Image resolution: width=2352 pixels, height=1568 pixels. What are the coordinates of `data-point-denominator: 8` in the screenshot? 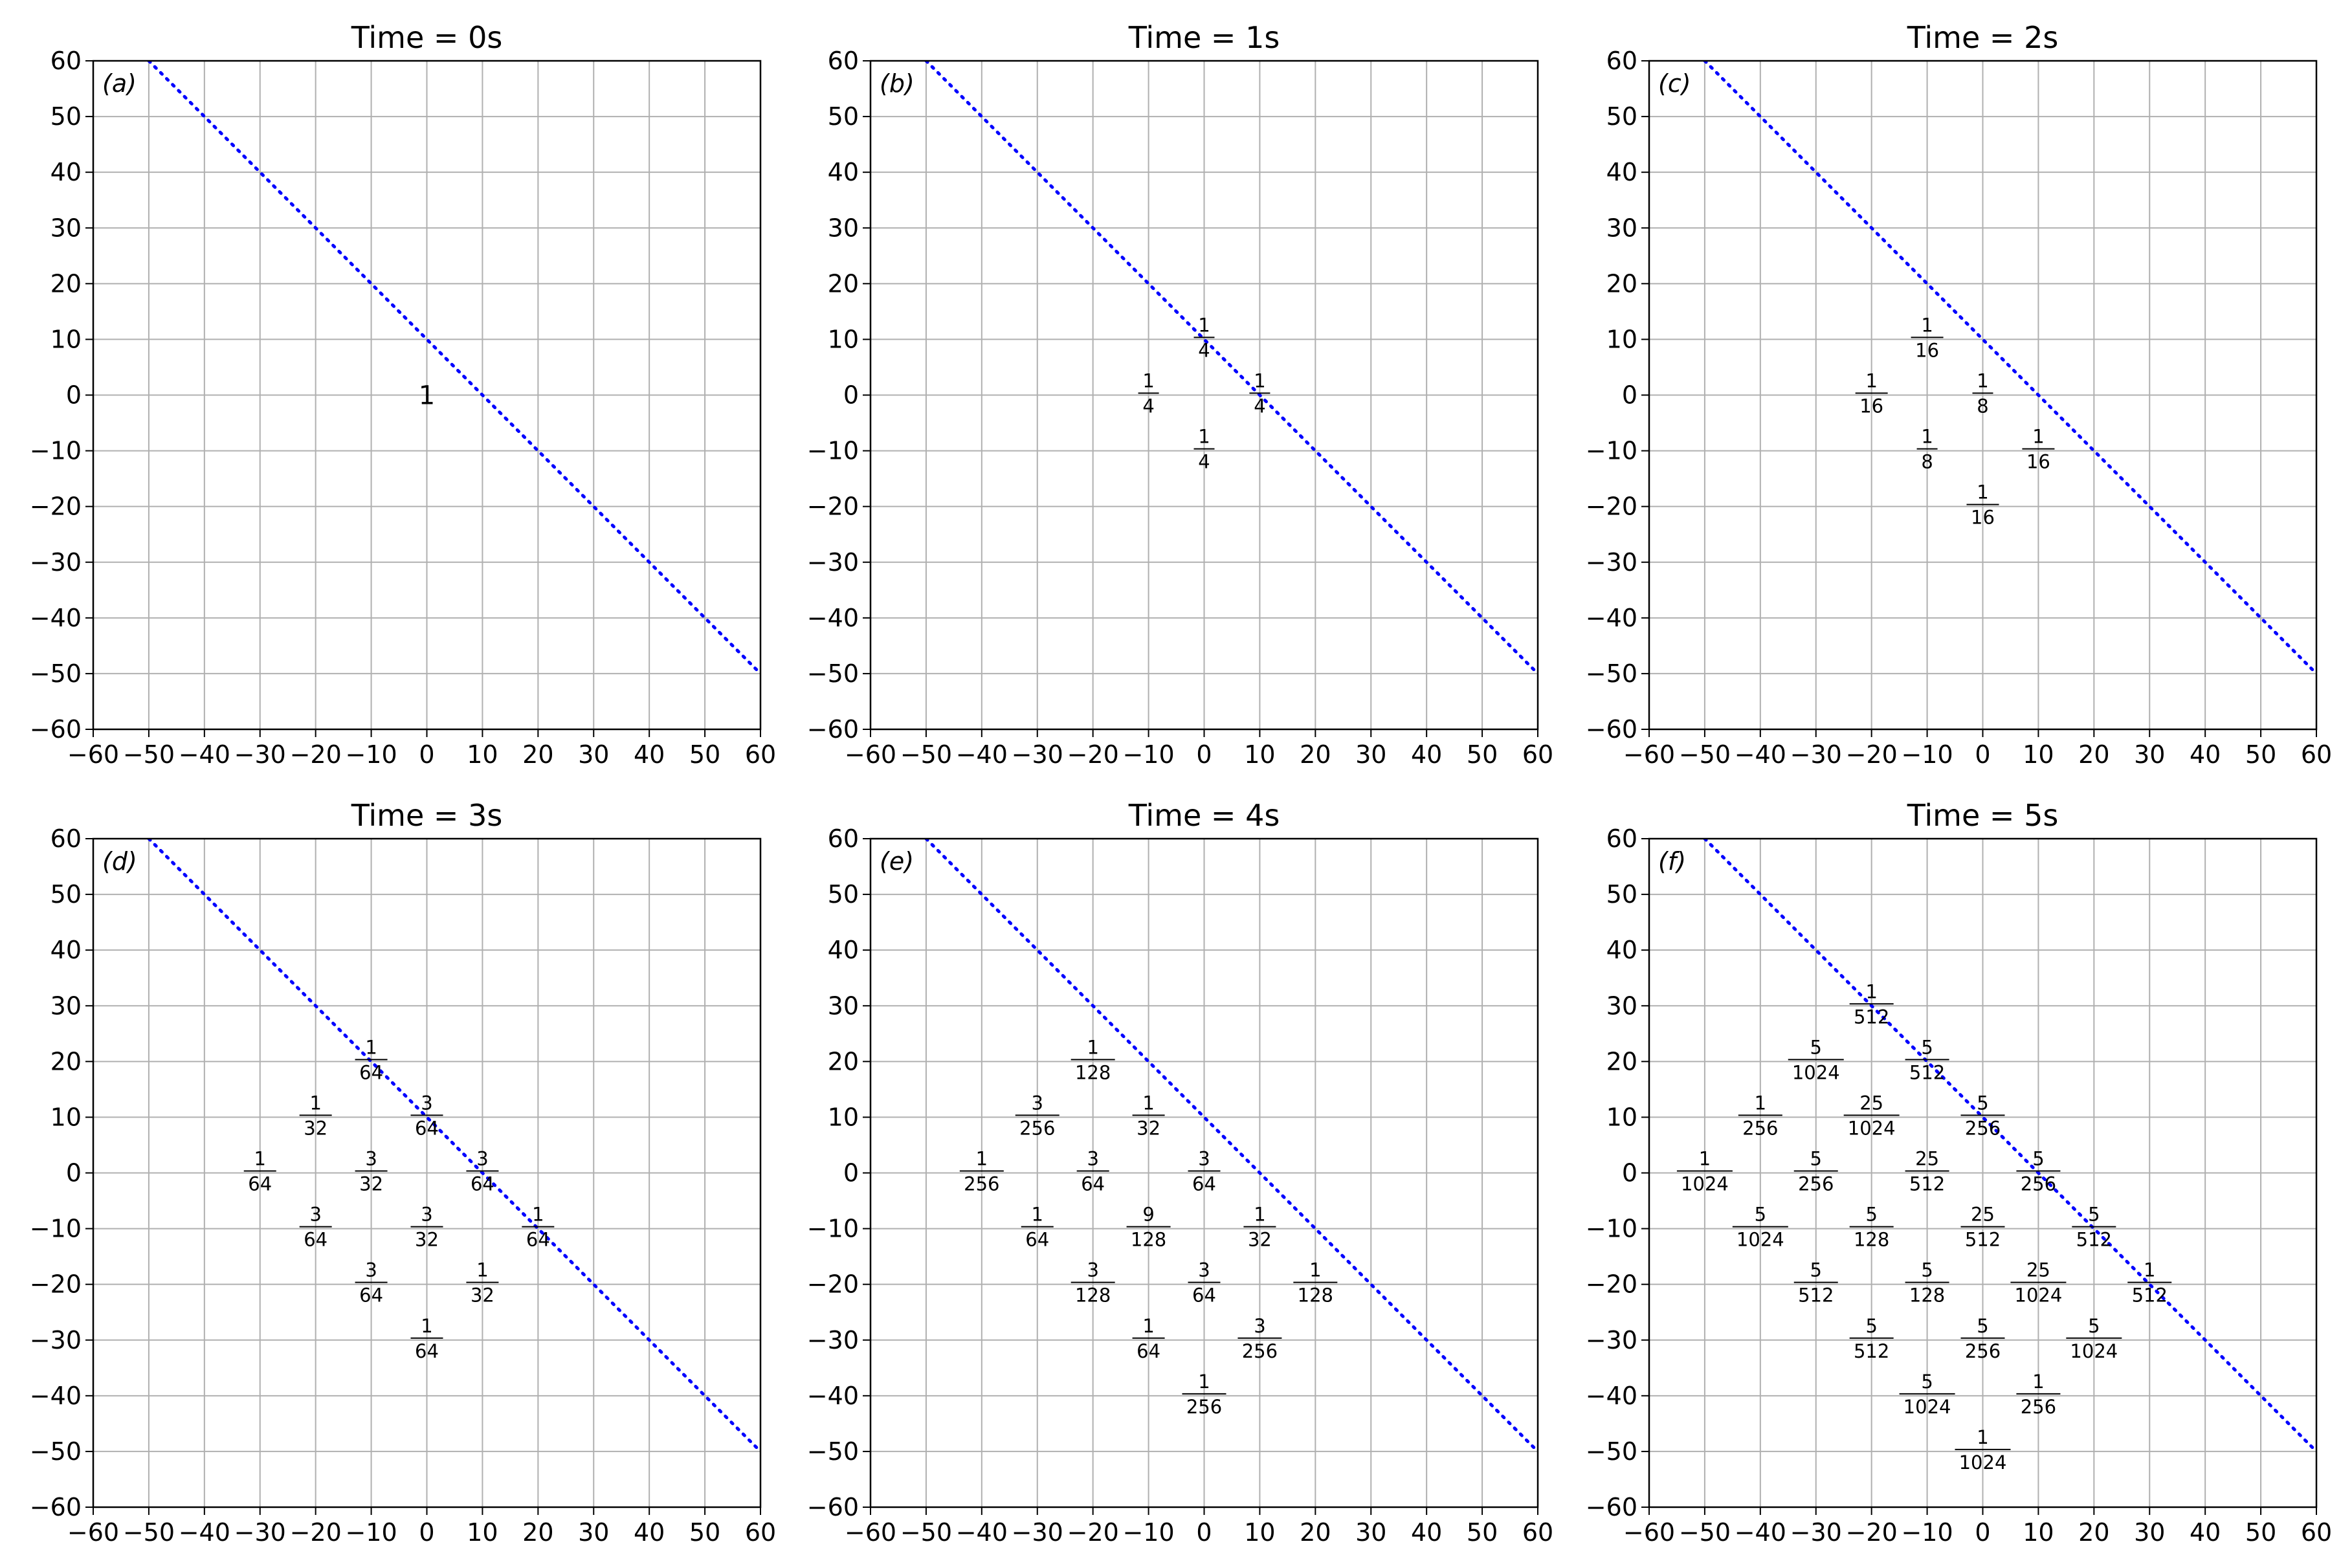 It's located at (1982, 406).